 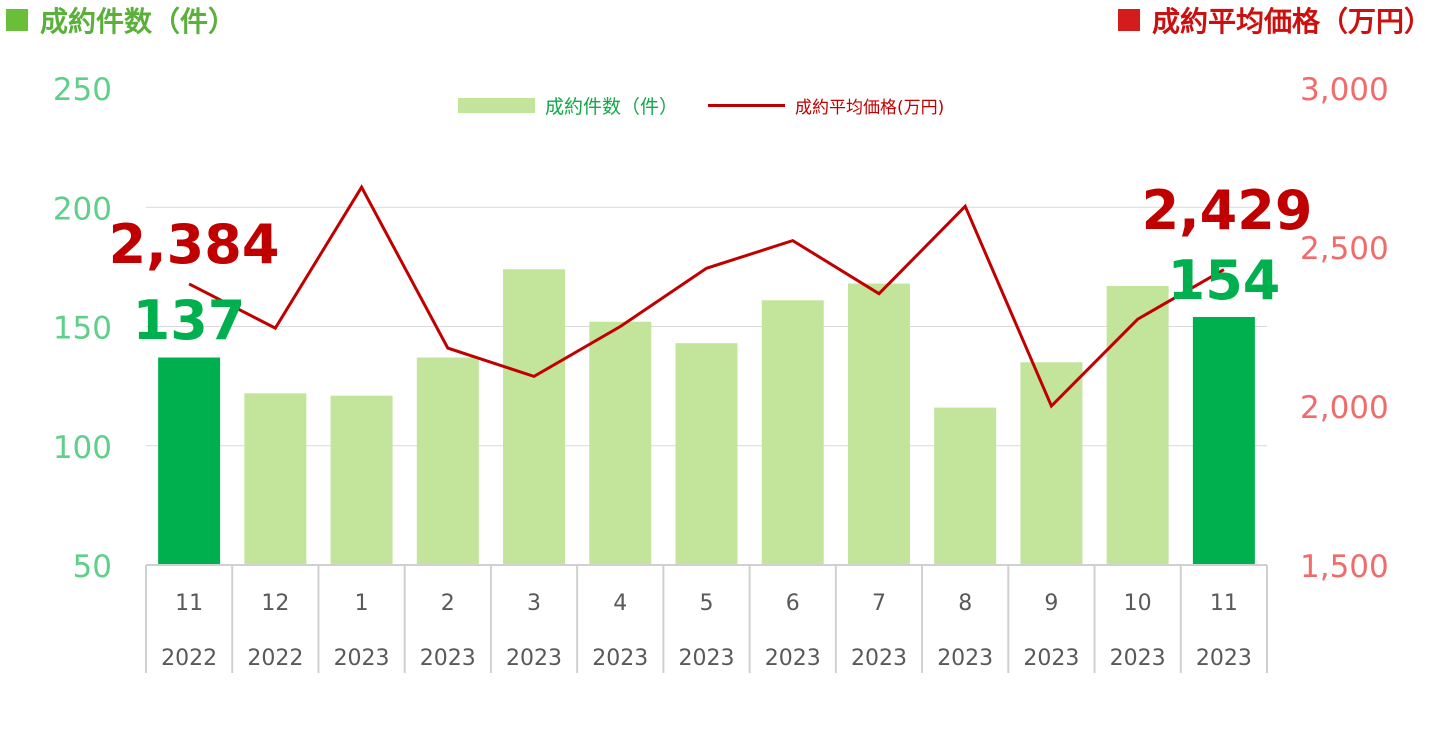 I want to click on left-axis-title-text: 成約件数（件）, so click(x=138, y=21).